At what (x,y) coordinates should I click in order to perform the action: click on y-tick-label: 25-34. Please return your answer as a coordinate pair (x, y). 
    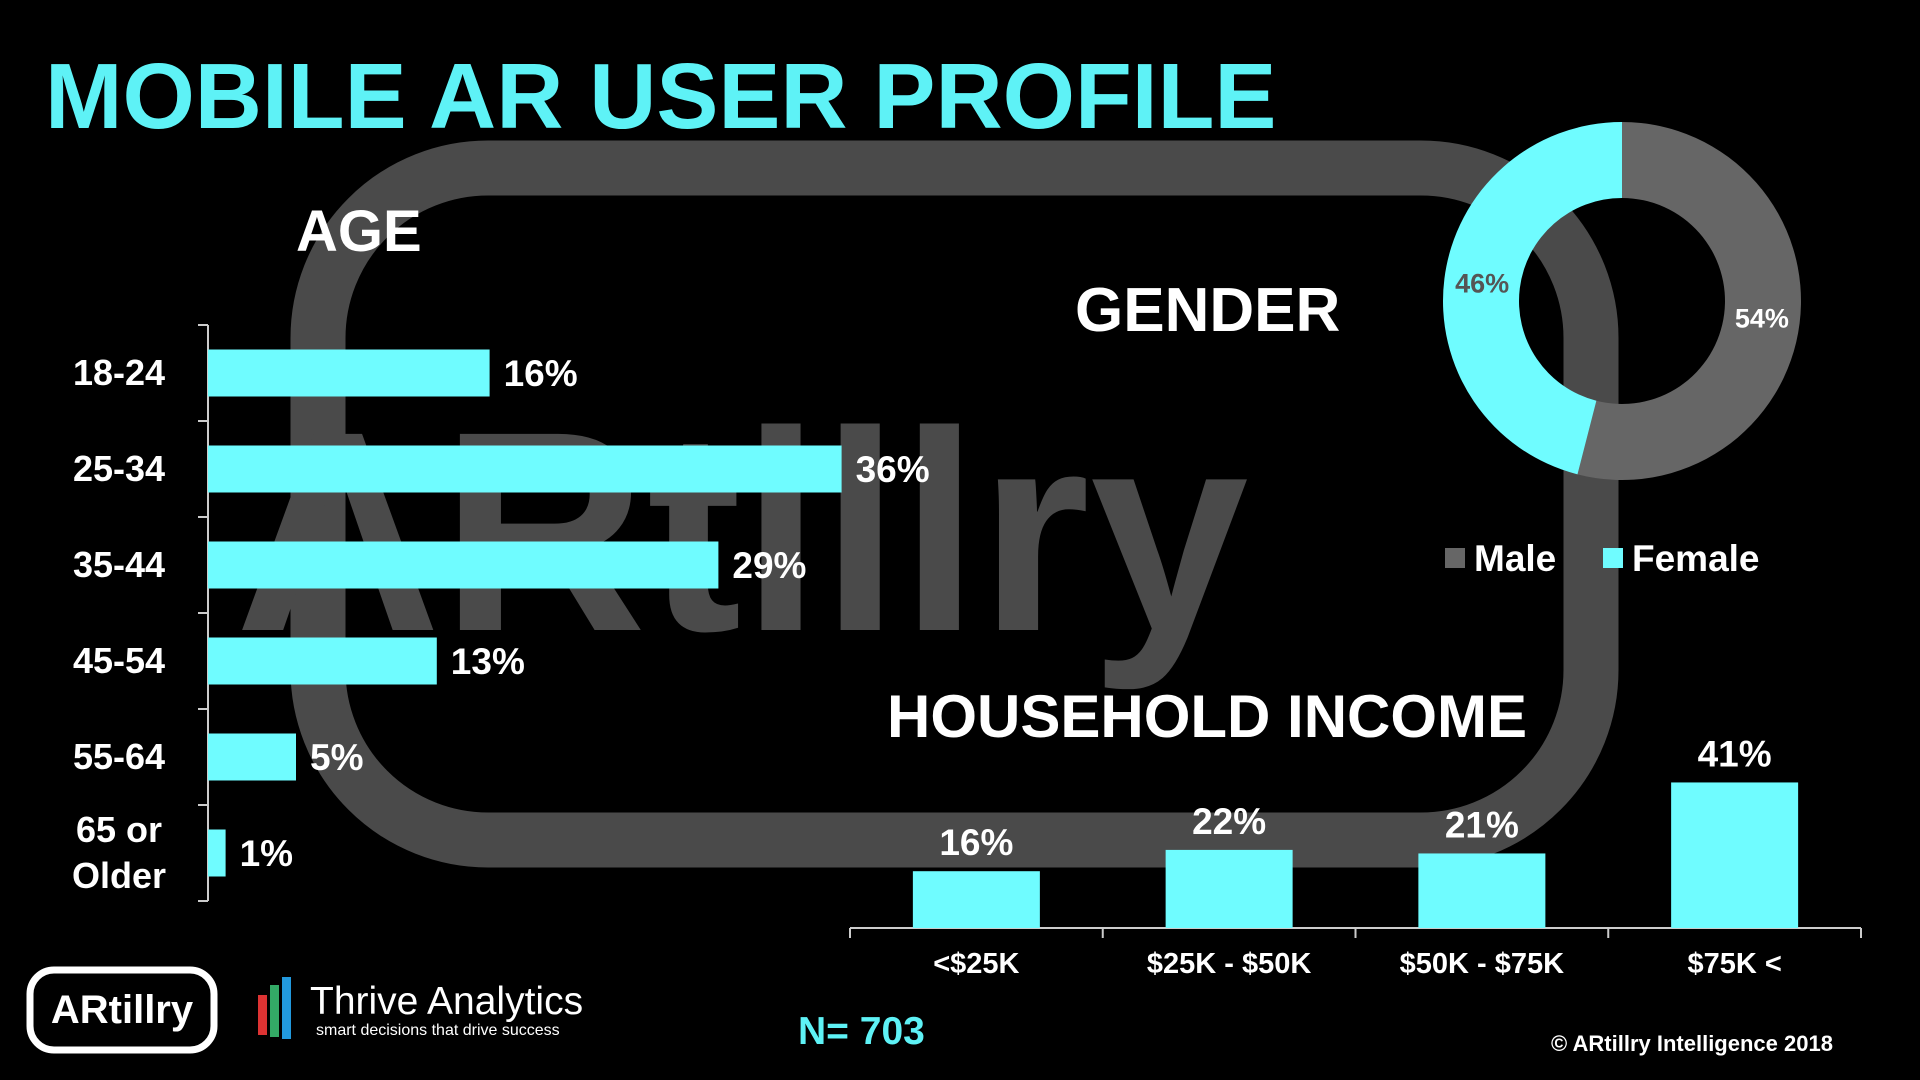
    Looking at the image, I should click on (119, 468).